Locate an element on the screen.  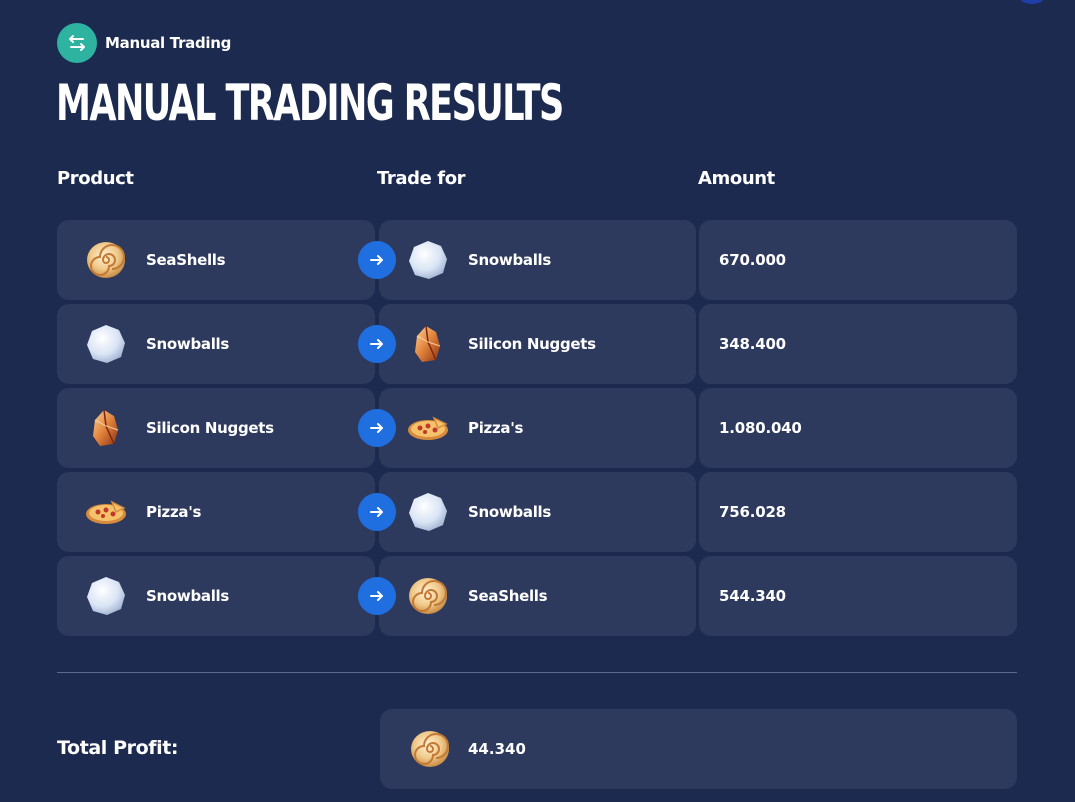
corner-indicator is located at coordinates (1032, 2).